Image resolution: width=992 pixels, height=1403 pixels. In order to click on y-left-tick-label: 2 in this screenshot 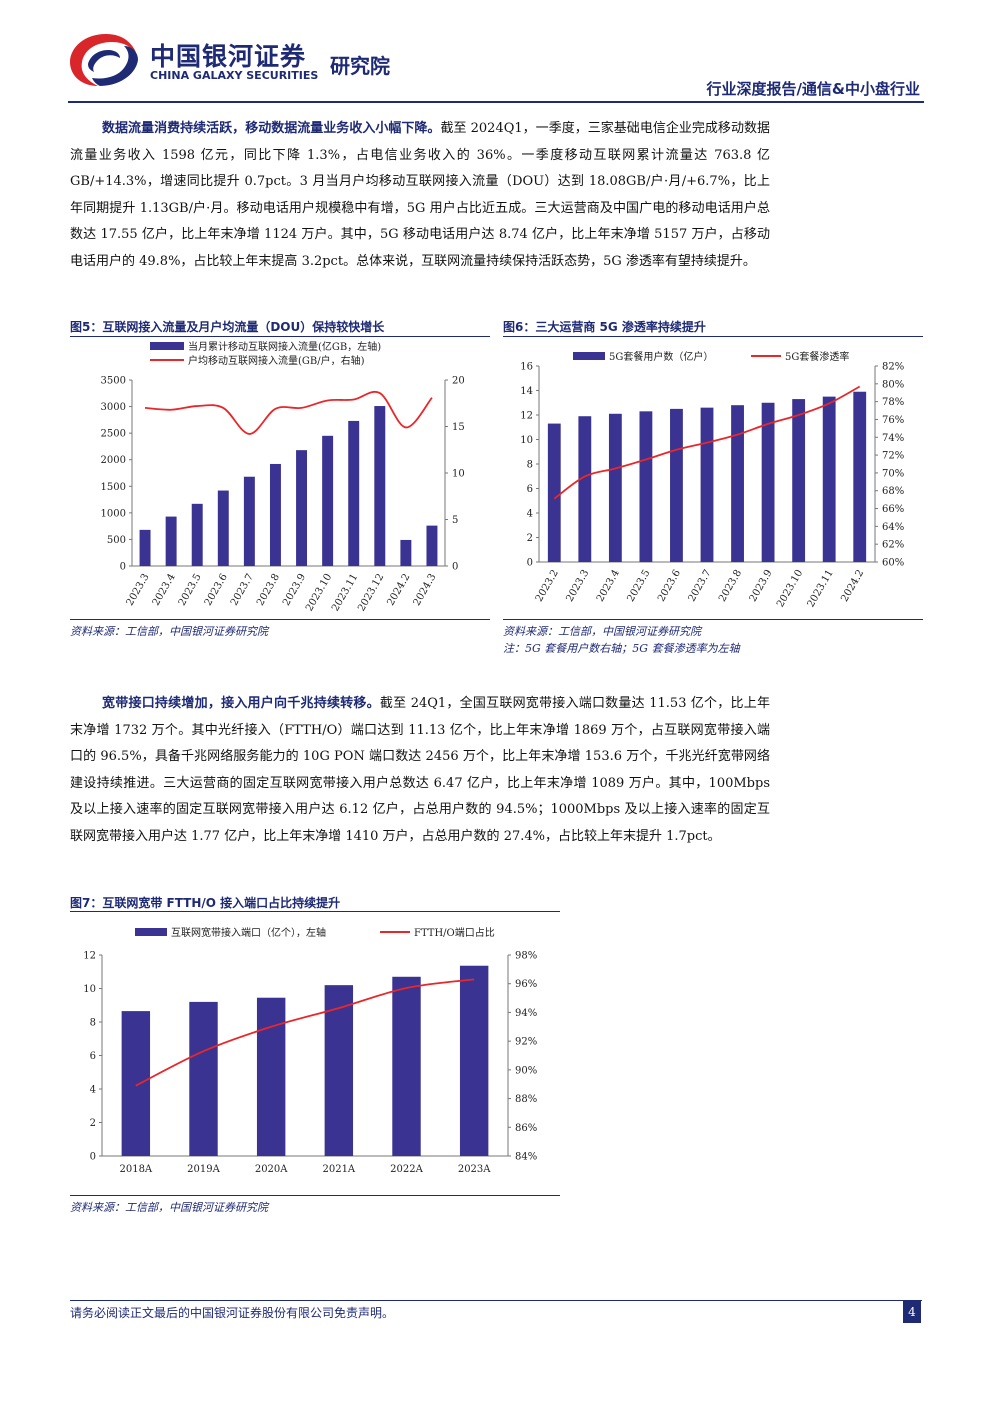, I will do `click(93, 1123)`.